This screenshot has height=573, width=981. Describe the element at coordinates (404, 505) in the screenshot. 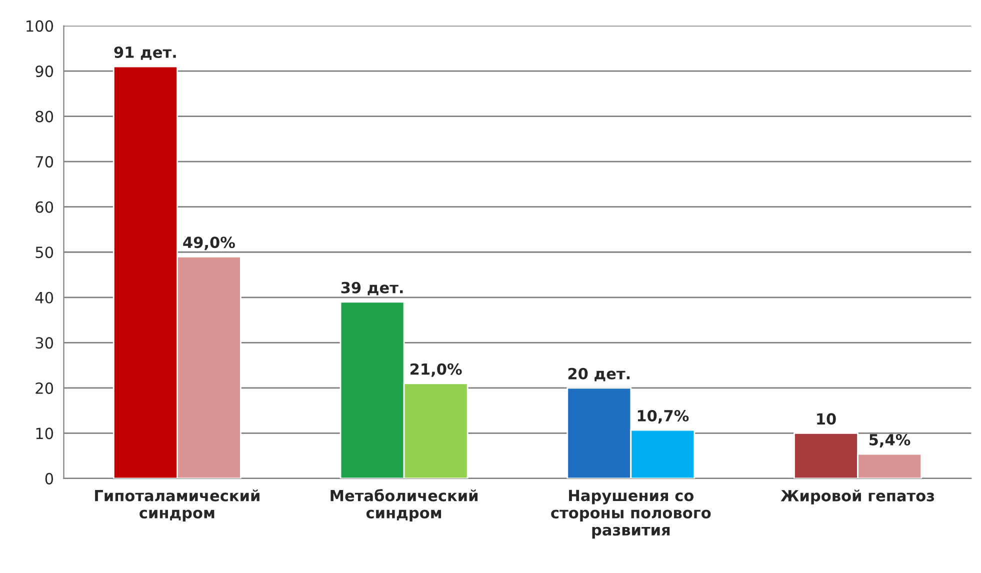

I see `x-tick-label: Метаболический синдром` at that location.